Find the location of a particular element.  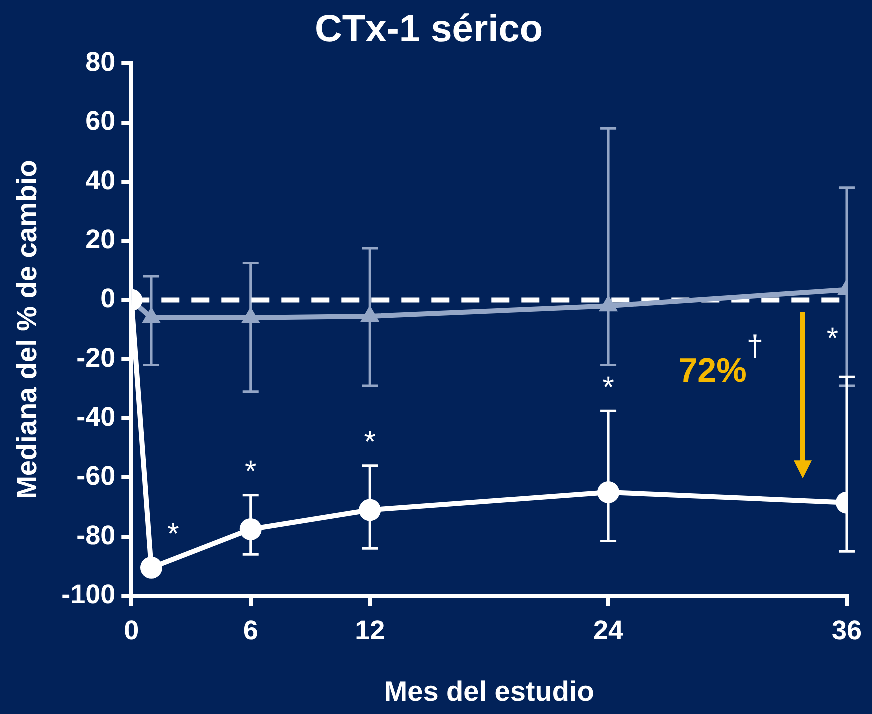

x-axis-title: Mes del estudio is located at coordinates (489, 691).